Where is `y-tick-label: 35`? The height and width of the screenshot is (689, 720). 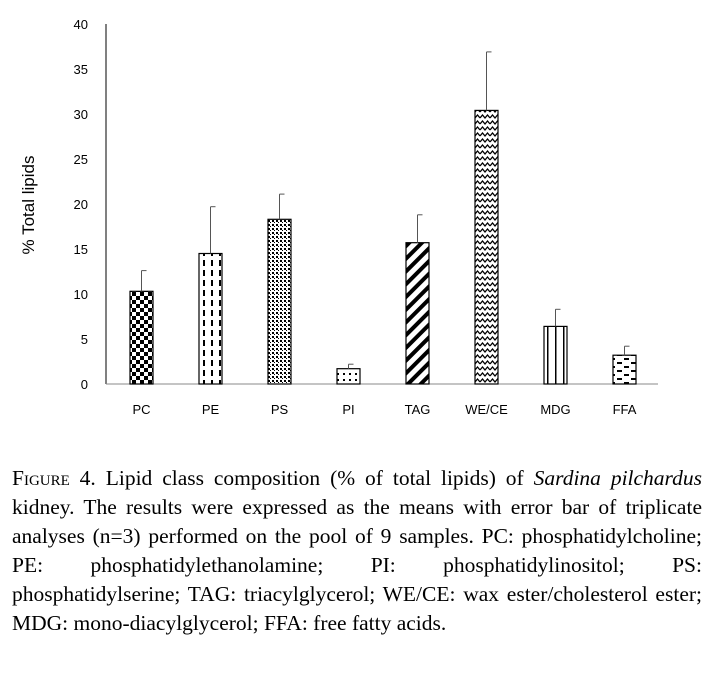
y-tick-label: 35 is located at coordinates (81, 69).